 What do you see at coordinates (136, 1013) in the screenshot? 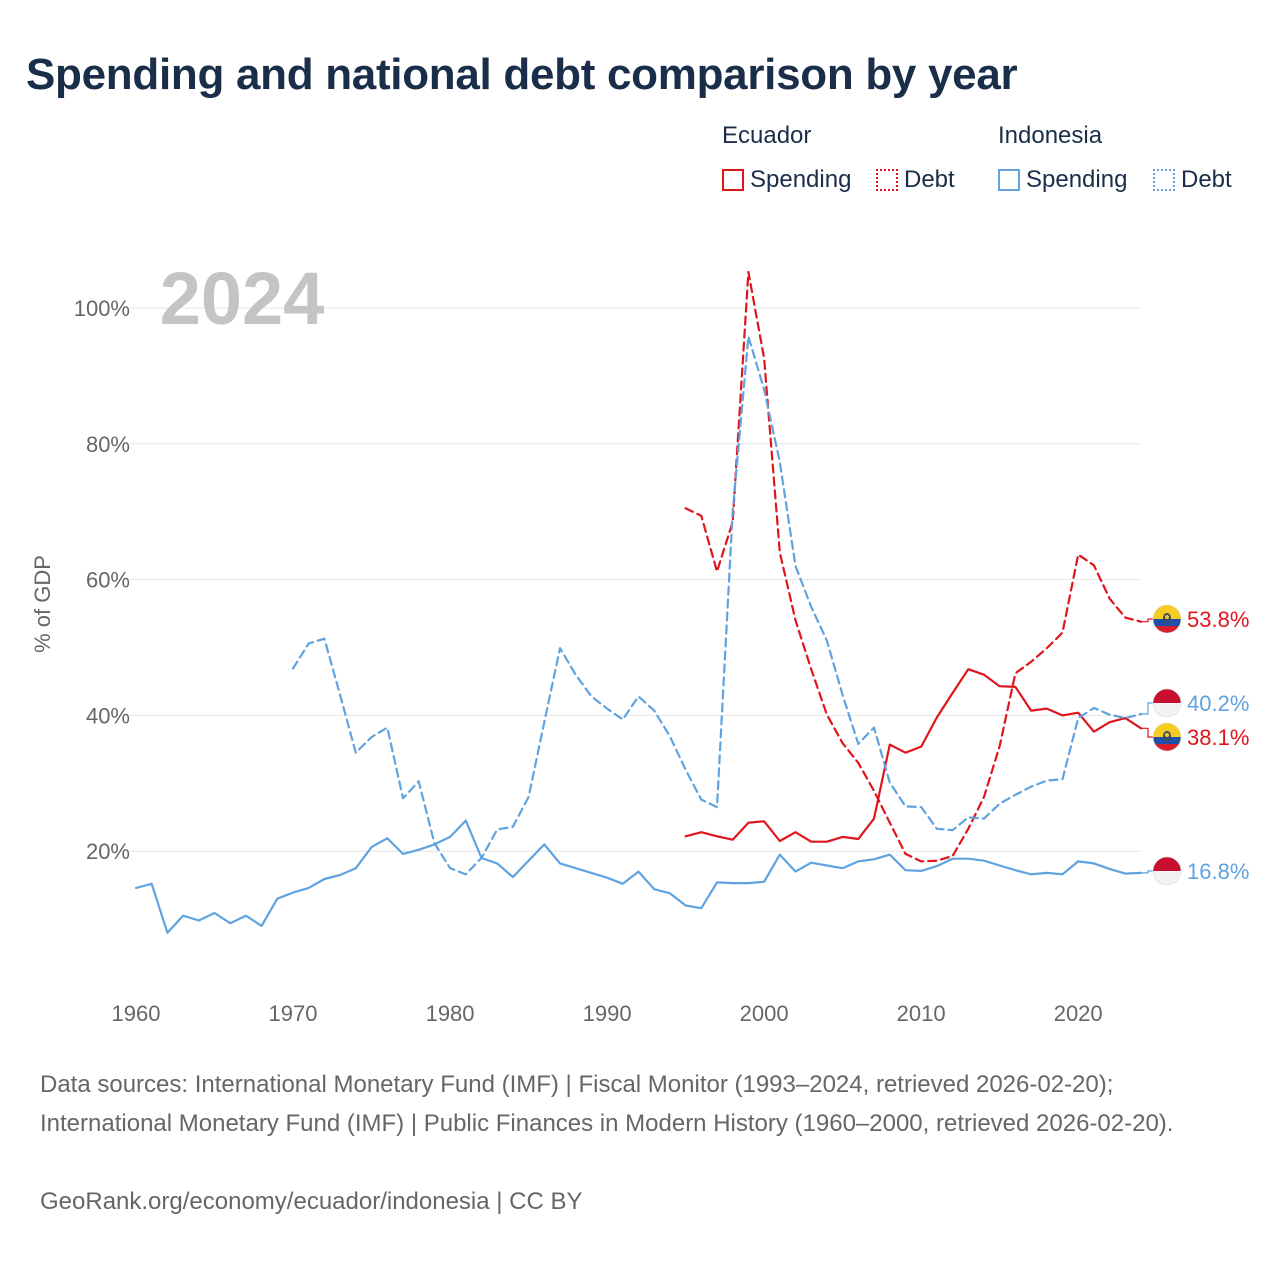
I see `x-tick-label: 1960` at bounding box center [136, 1013].